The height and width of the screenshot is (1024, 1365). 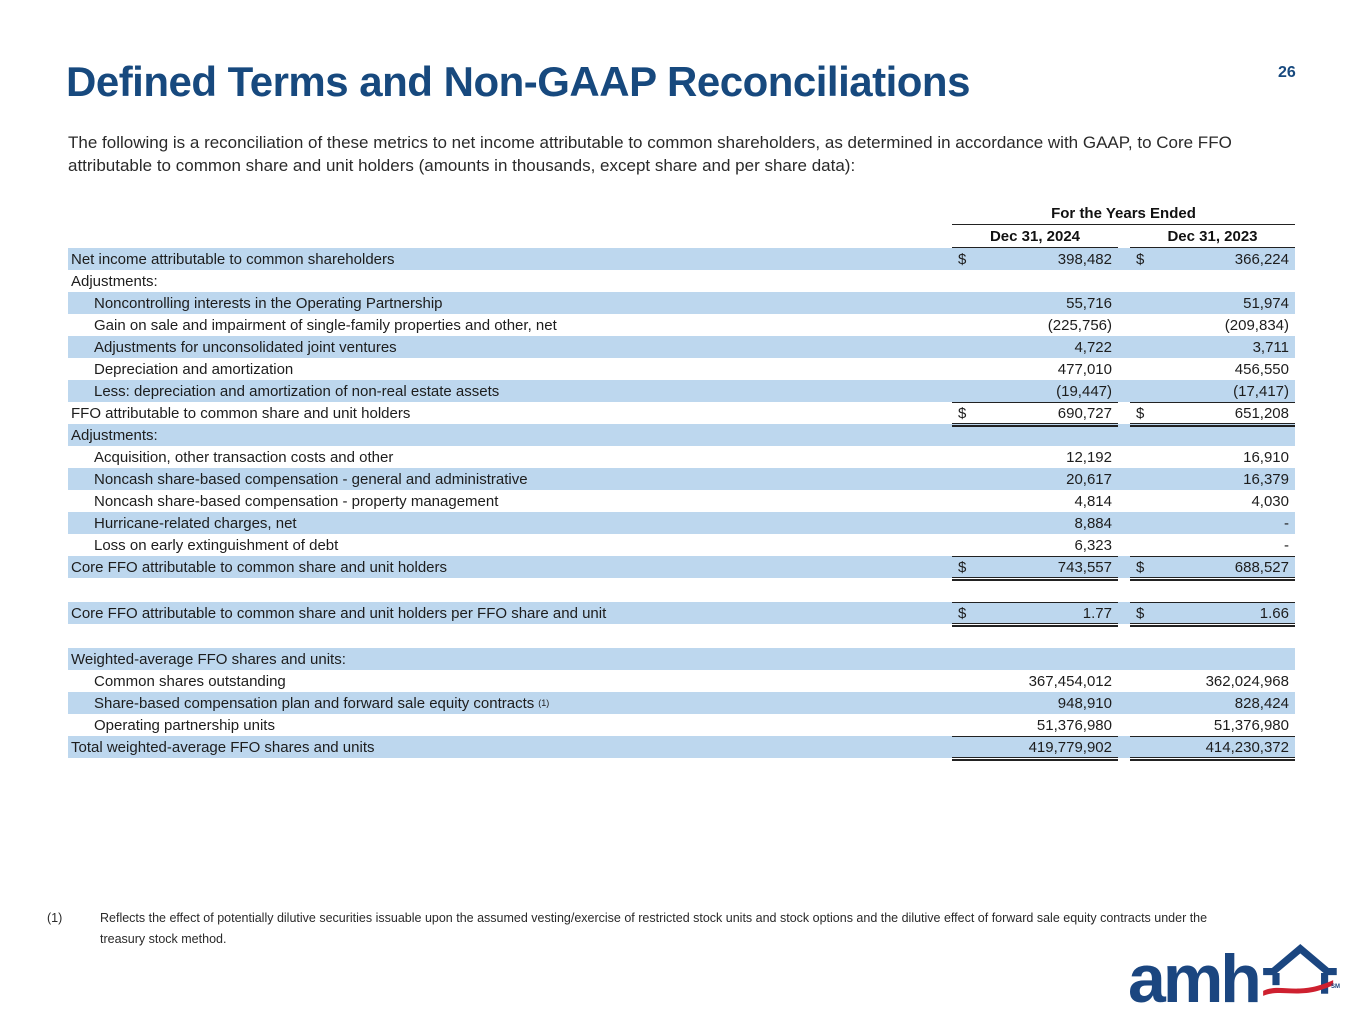 What do you see at coordinates (1266, 479) in the screenshot?
I see `cell-value: 16,379` at bounding box center [1266, 479].